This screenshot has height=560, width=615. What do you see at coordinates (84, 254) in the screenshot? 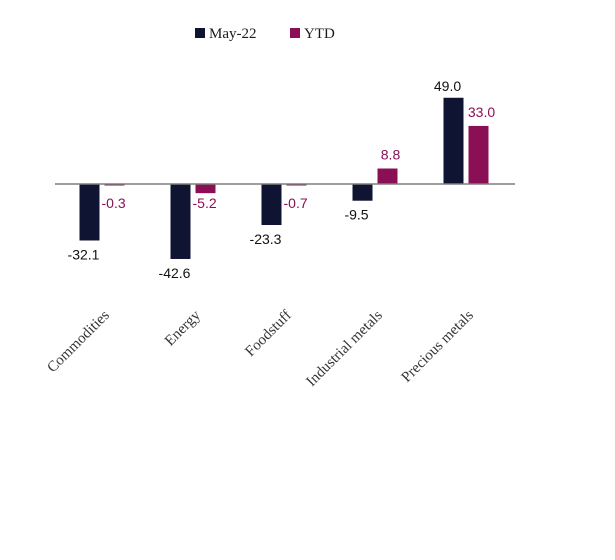
I see `value-label-may-22-commodities: -32.1` at bounding box center [84, 254].